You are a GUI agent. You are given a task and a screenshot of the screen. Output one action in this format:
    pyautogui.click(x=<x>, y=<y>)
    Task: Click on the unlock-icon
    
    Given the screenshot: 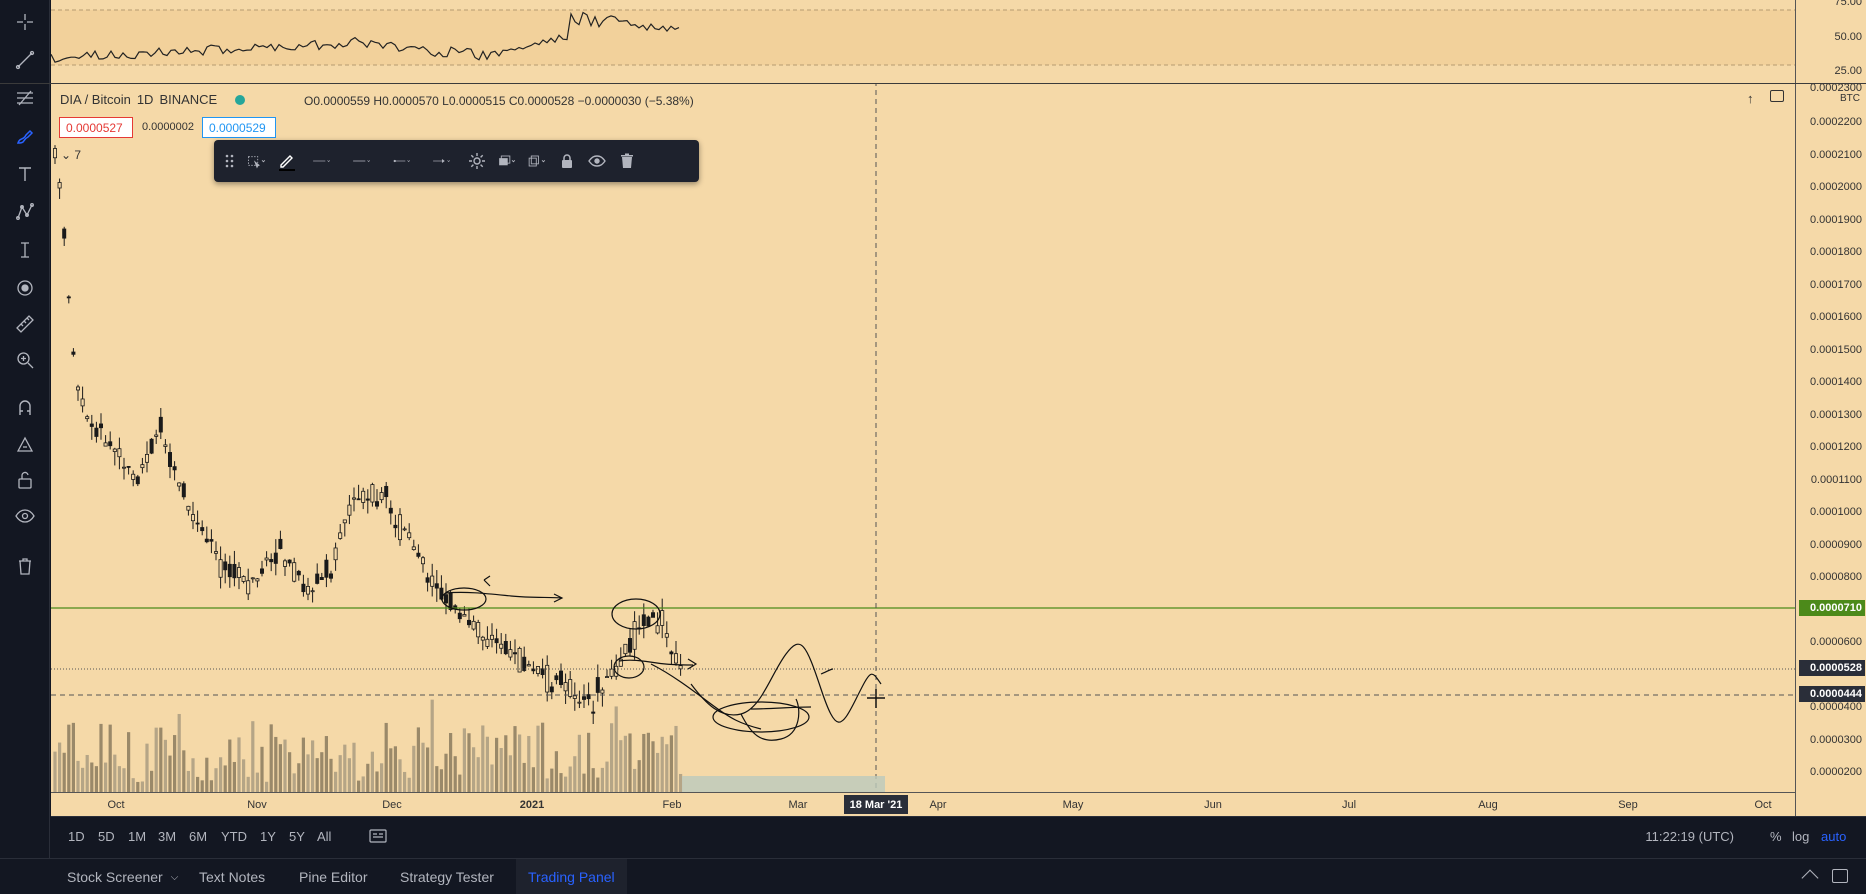 What is the action you would take?
    pyautogui.click(x=25, y=480)
    